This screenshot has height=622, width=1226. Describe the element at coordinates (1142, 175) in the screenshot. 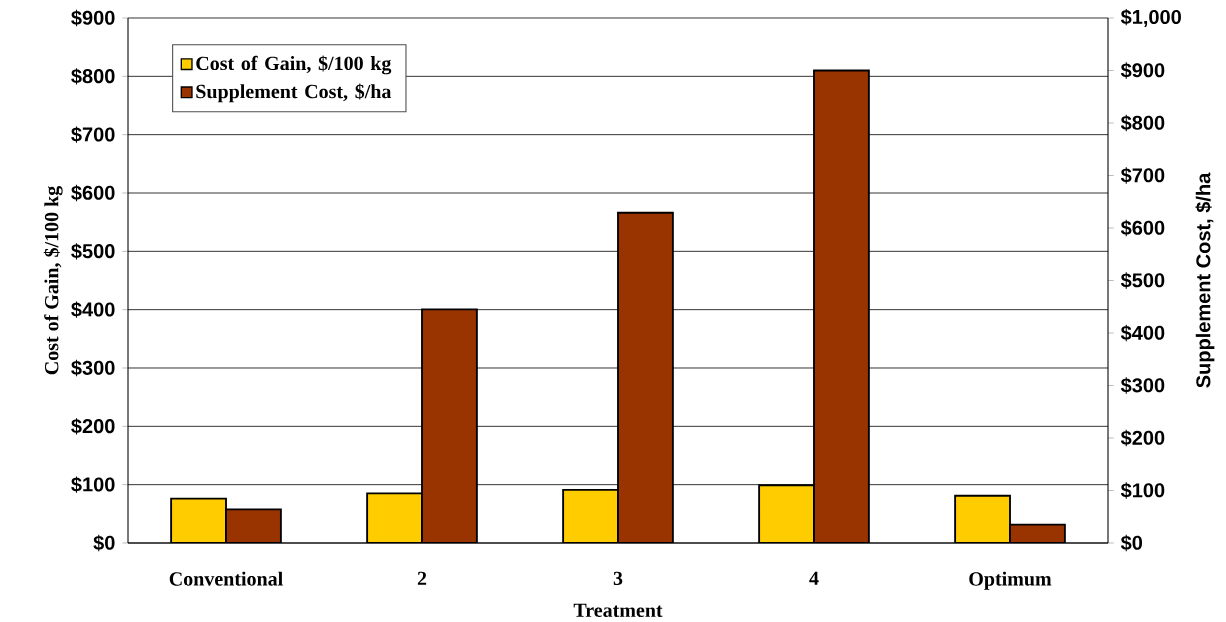

I see `y2-tick-label: $700` at that location.